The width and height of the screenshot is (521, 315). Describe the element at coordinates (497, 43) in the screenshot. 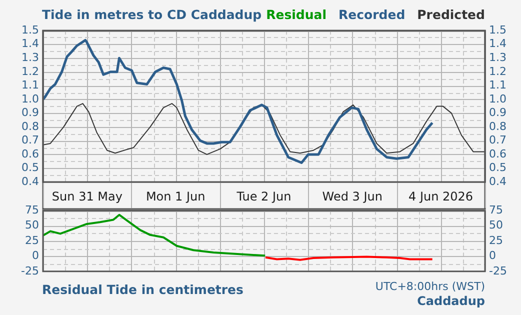

I see `y2-tick-label: 1.4` at that location.